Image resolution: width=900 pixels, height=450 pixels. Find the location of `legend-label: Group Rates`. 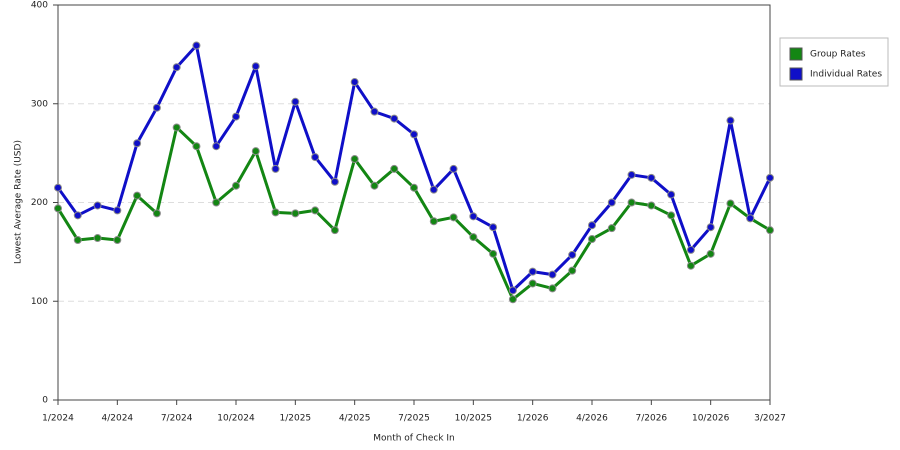

legend-label: Group Rates is located at coordinates (838, 55).